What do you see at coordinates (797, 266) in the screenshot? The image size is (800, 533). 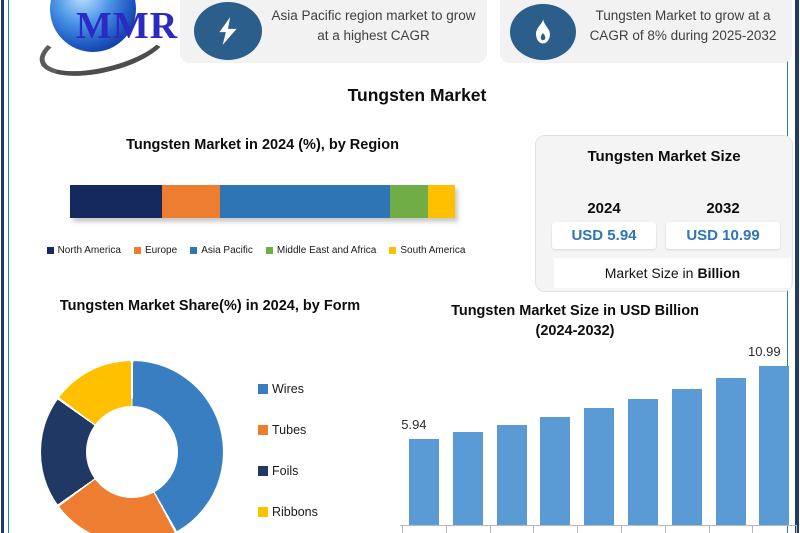 I see `frame-right-outer` at bounding box center [797, 266].